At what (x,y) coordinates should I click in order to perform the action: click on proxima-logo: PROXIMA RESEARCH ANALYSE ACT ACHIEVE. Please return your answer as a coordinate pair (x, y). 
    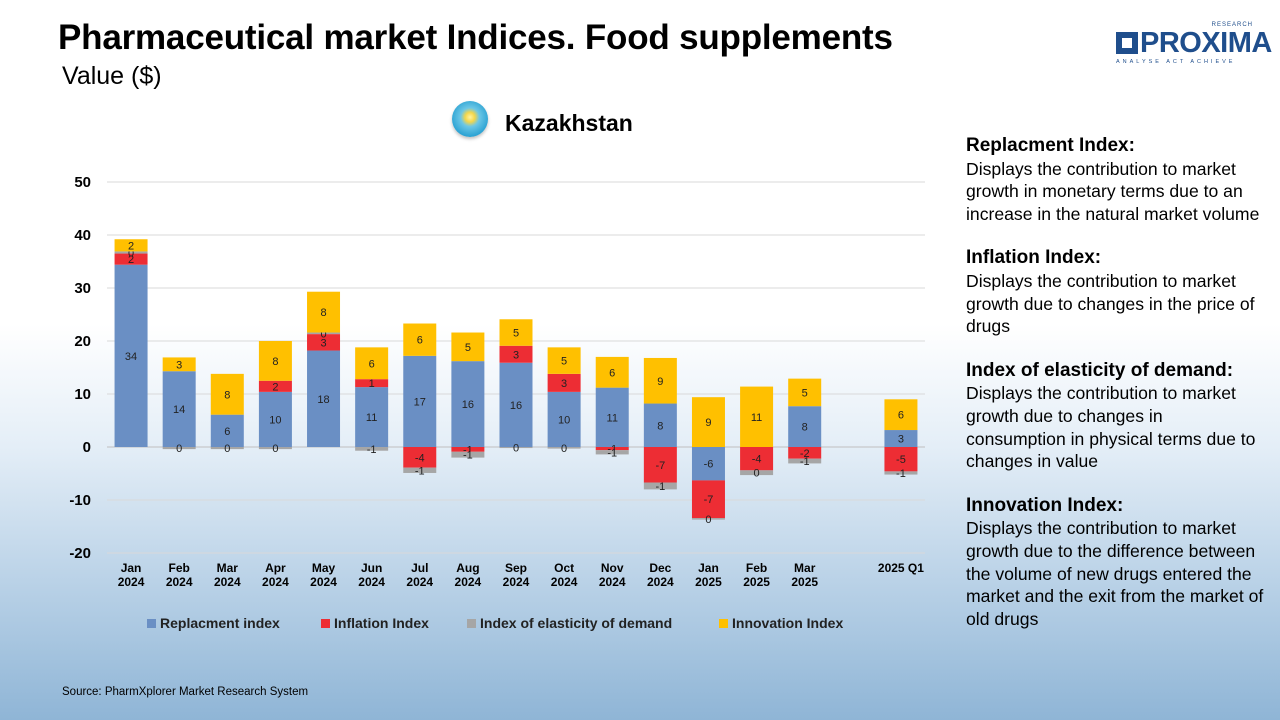
    Looking at the image, I should click on (1193, 45).